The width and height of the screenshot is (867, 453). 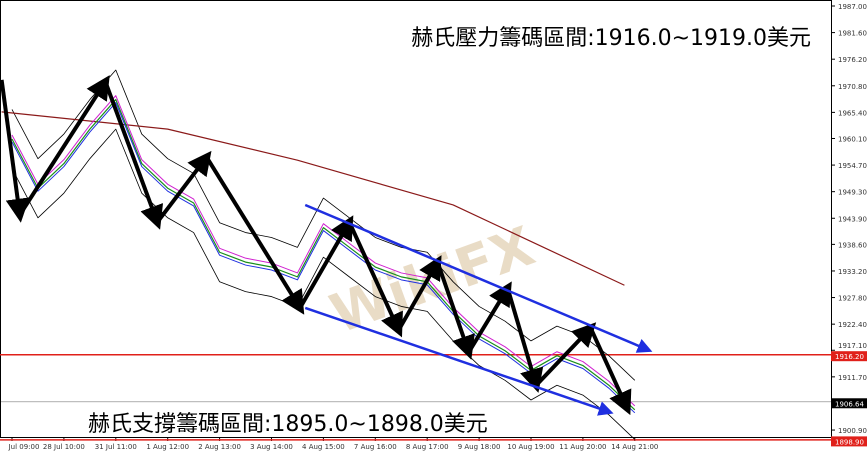 I want to click on y-tick-label: 1981.60, so click(x=852, y=34).